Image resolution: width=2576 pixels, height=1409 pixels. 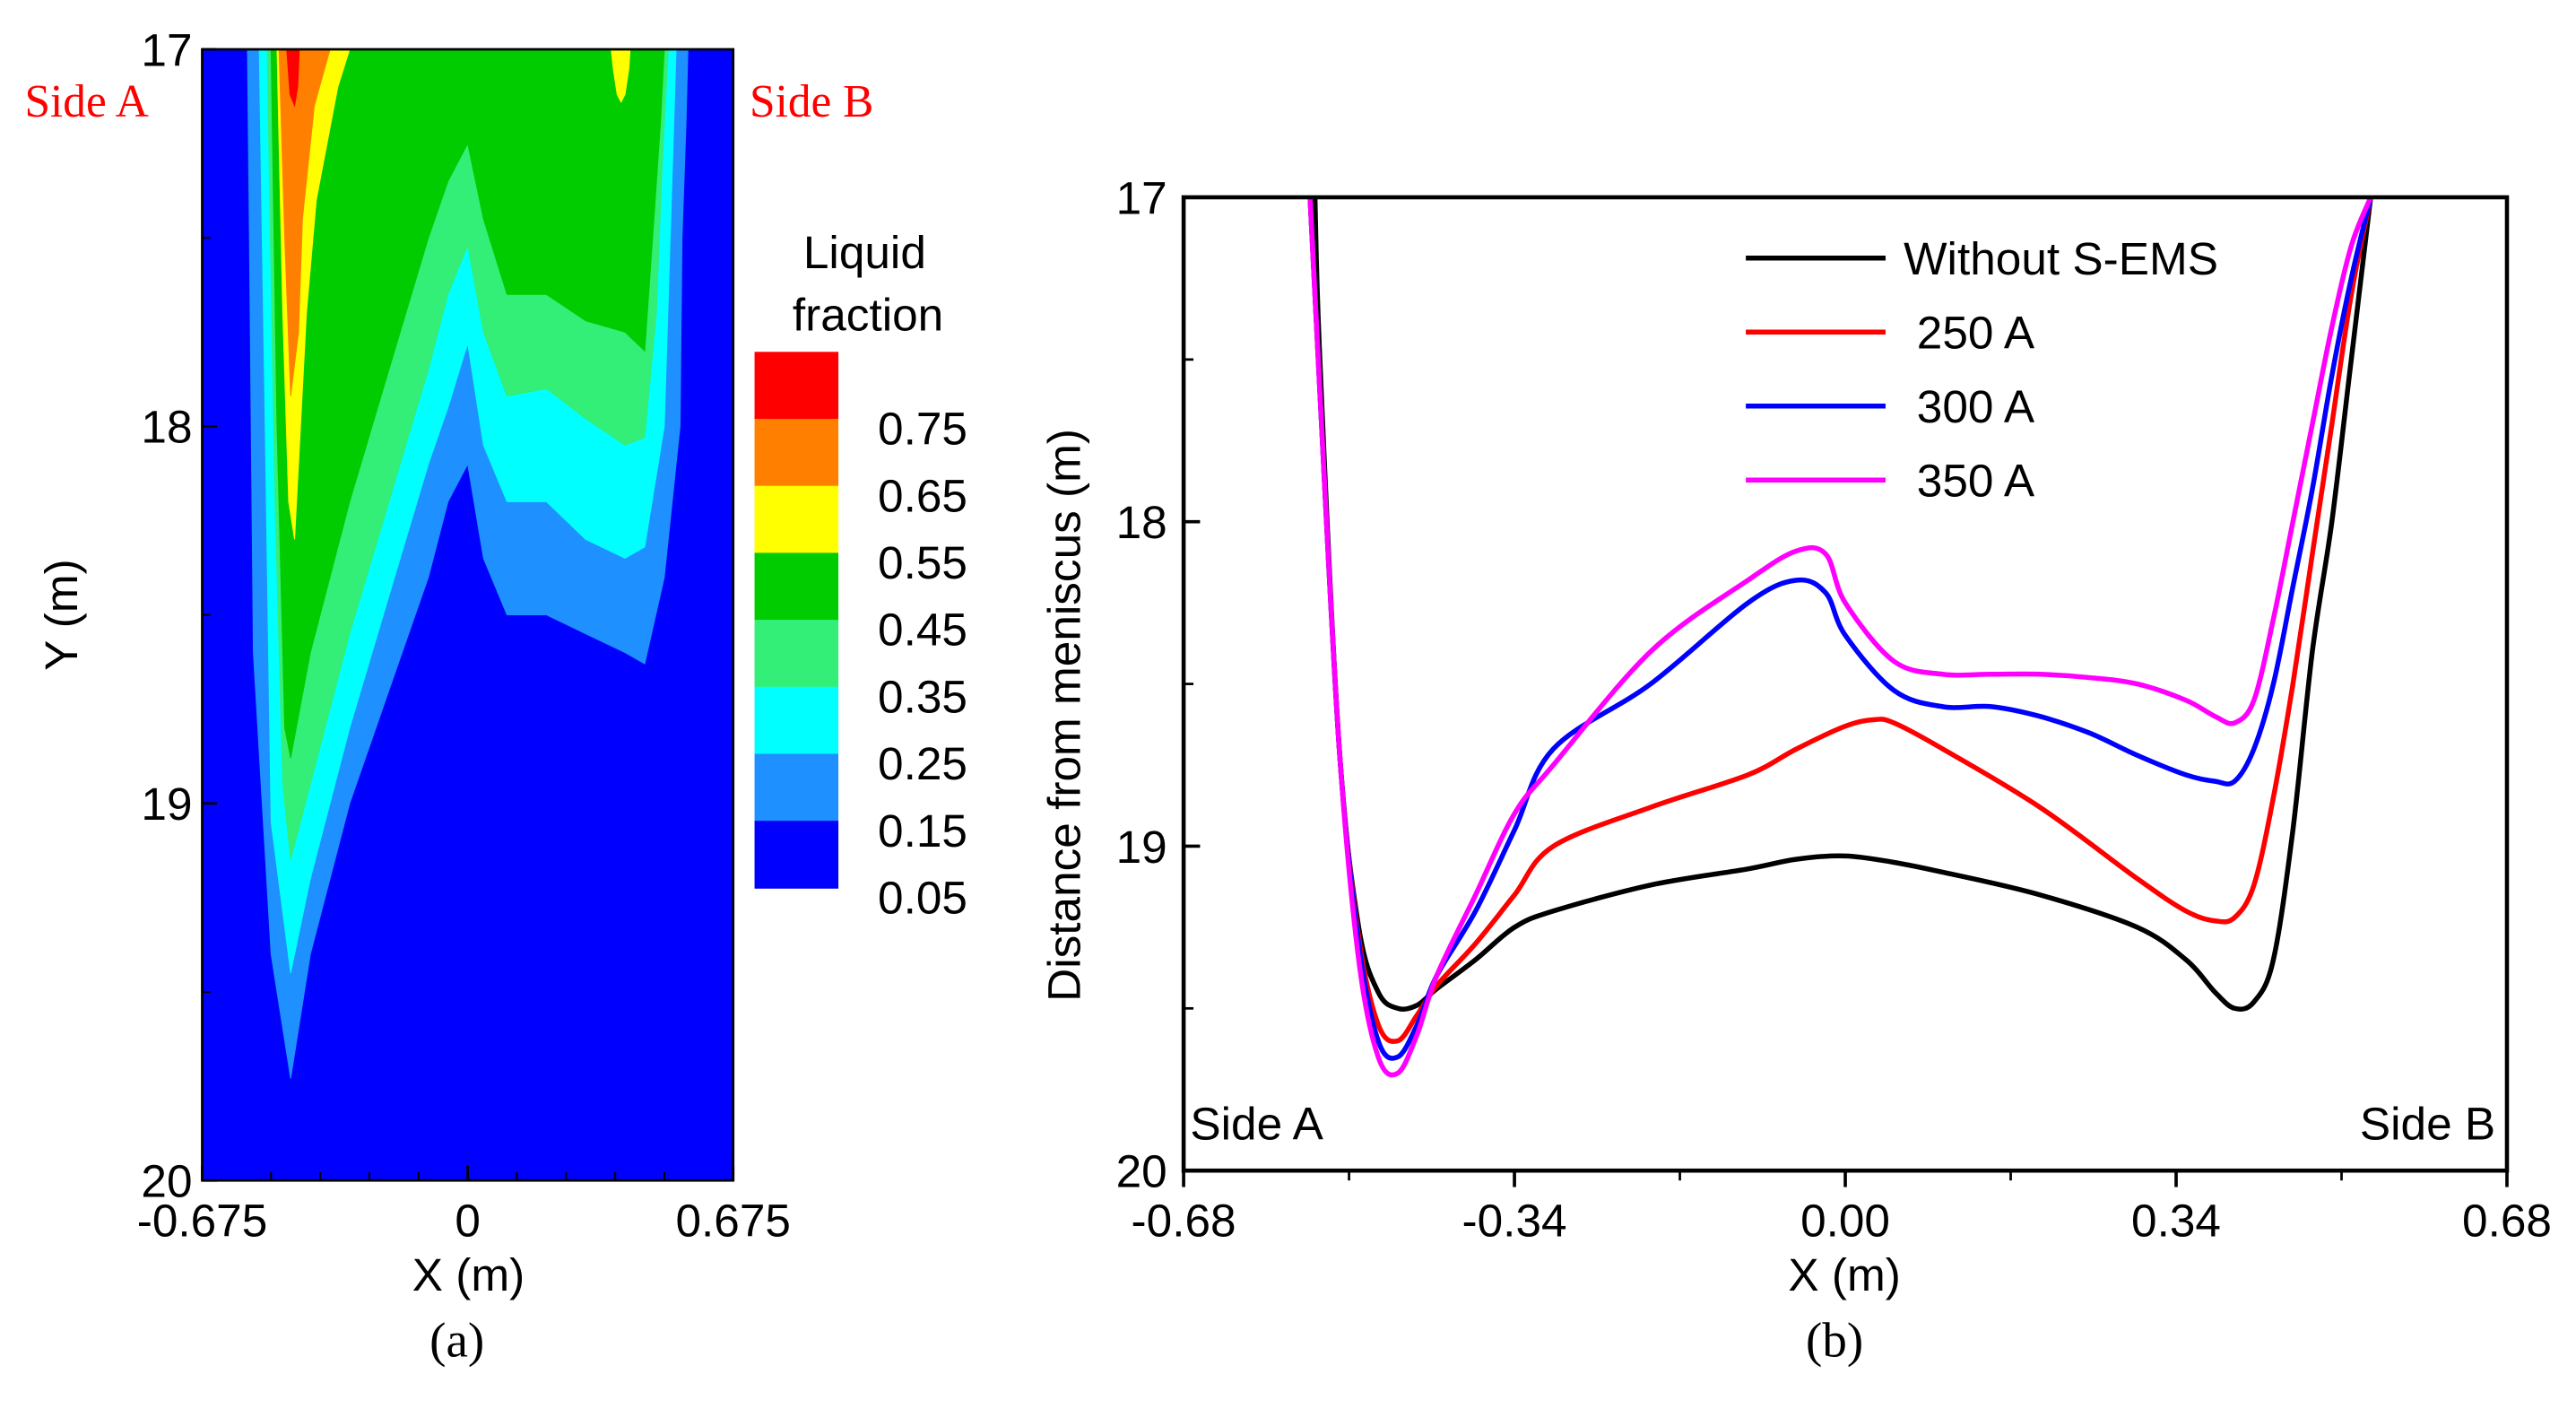 What do you see at coordinates (811, 101) in the screenshot?
I see `side-b-label: Side B` at bounding box center [811, 101].